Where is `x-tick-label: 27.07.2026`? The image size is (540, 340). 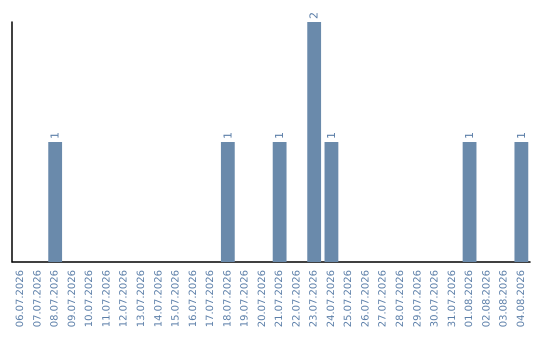 x-tick-label: 27.07.2026 is located at coordinates (383, 299).